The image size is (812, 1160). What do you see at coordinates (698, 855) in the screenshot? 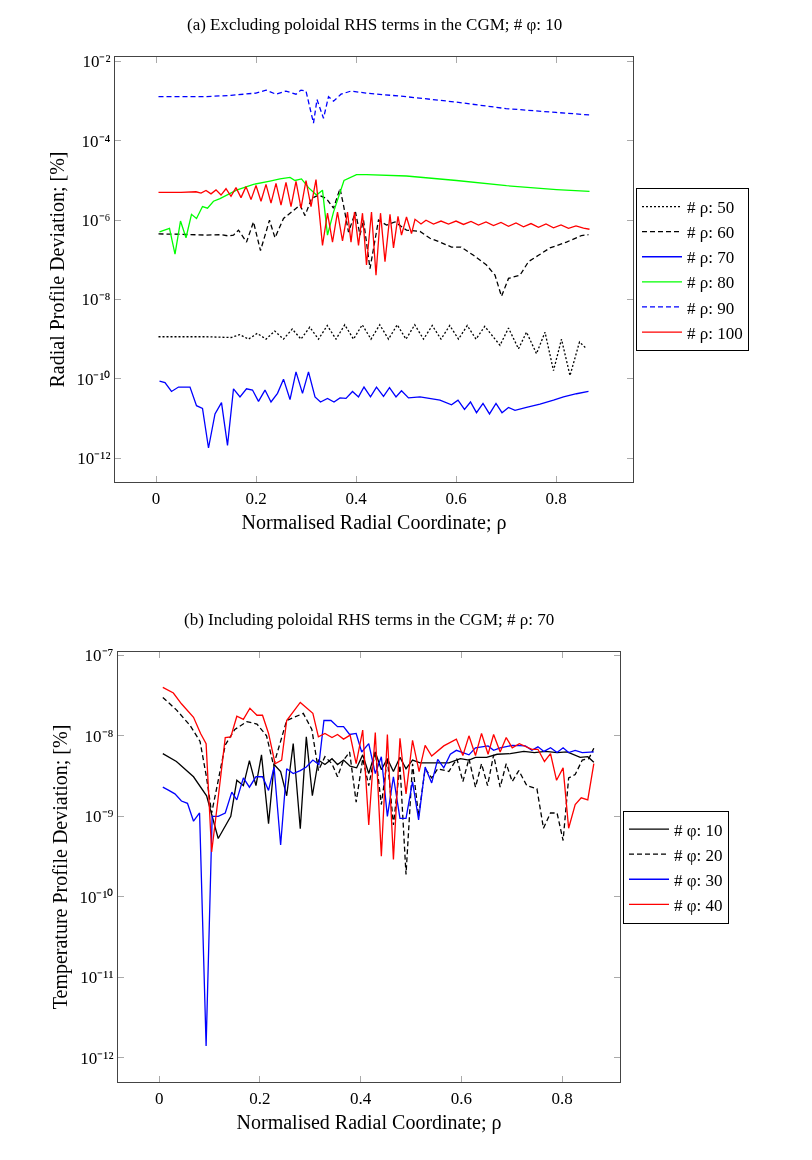
I see `legend-label: # φ: 20` at bounding box center [698, 855].